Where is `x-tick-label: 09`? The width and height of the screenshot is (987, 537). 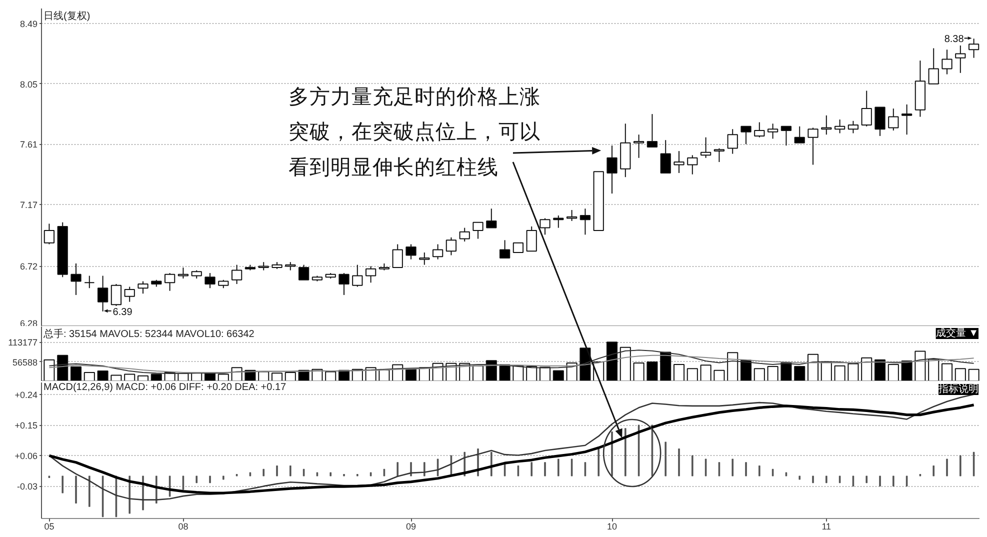
x-tick-label: 09 is located at coordinates (411, 527).